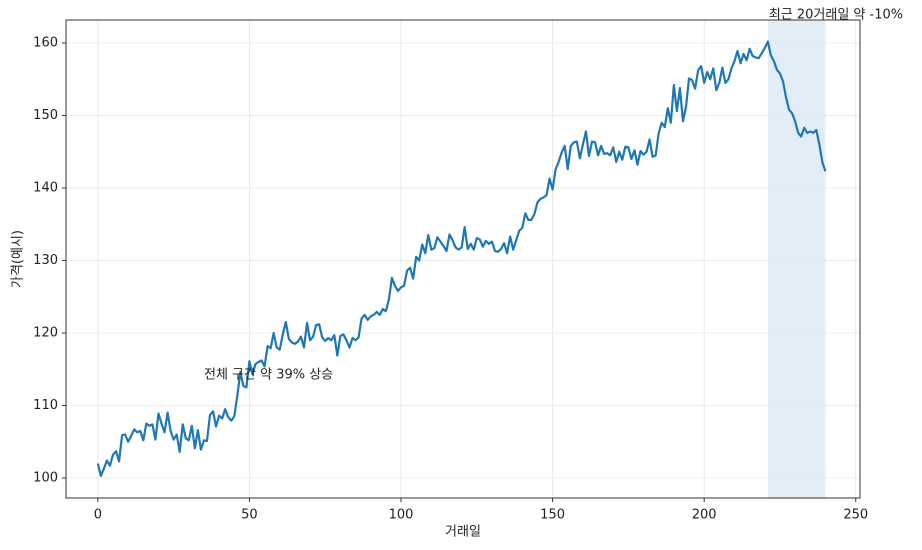 The height and width of the screenshot is (550, 922). What do you see at coordinates (401, 515) in the screenshot?
I see `x-tick-label: 100` at bounding box center [401, 515].